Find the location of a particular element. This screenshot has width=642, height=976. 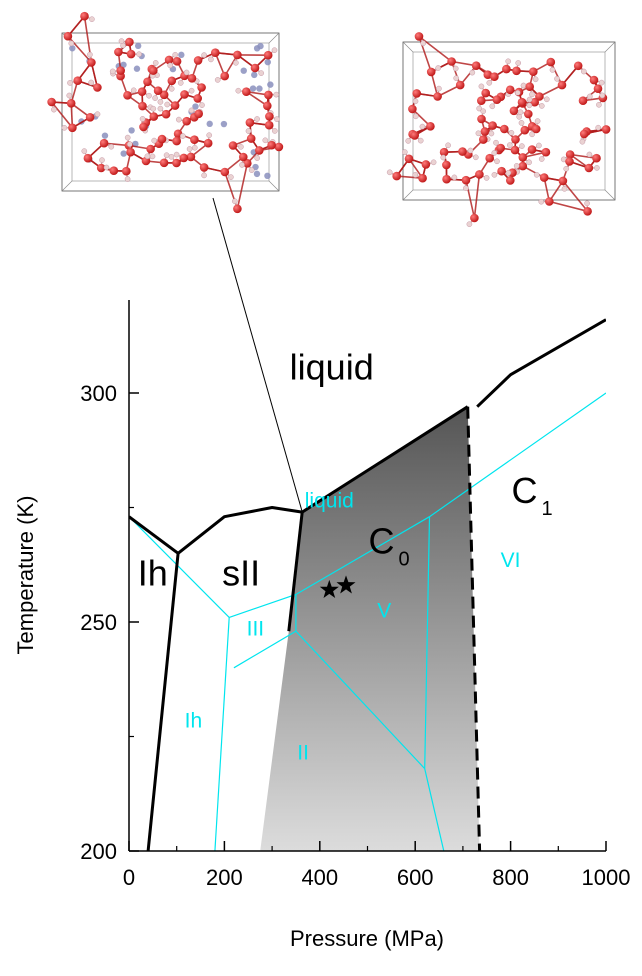

phase-label-2: Ih is located at coordinates (153, 572).